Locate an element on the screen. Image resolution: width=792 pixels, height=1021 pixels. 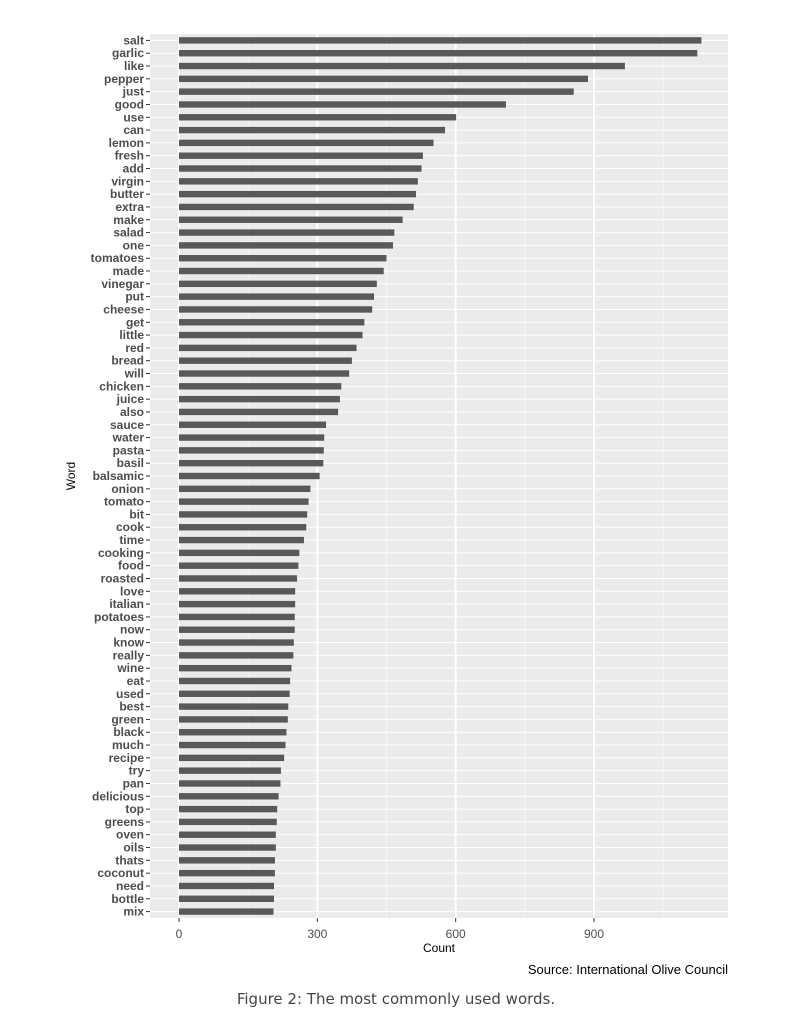
bar-green is located at coordinates (233, 719).